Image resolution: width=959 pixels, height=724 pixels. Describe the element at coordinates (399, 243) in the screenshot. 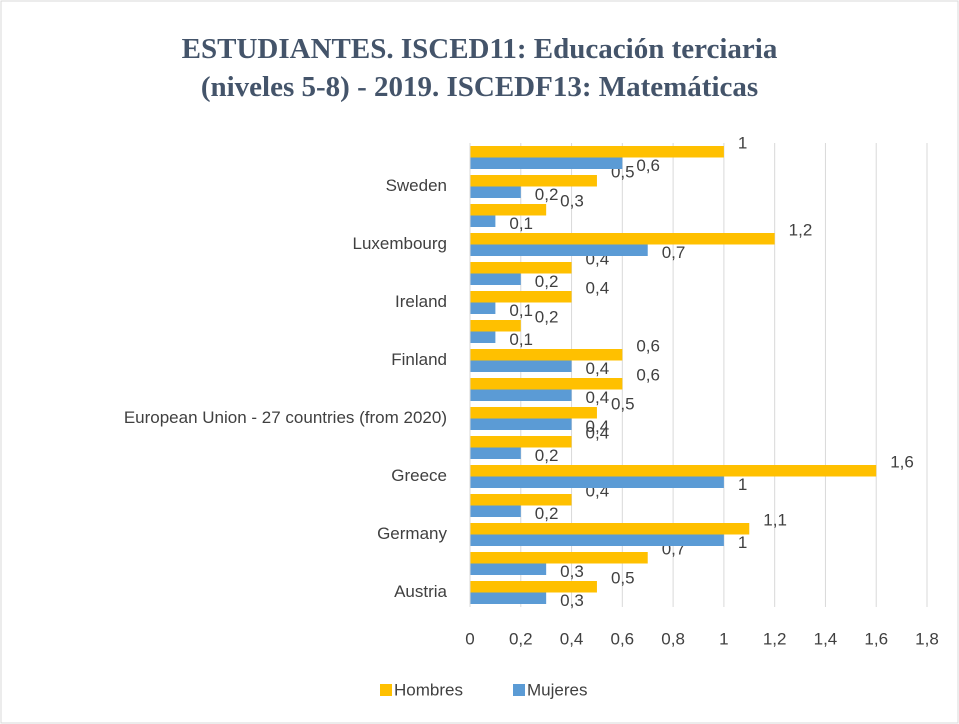

I see `y-tick-label: Luxembourg` at that location.